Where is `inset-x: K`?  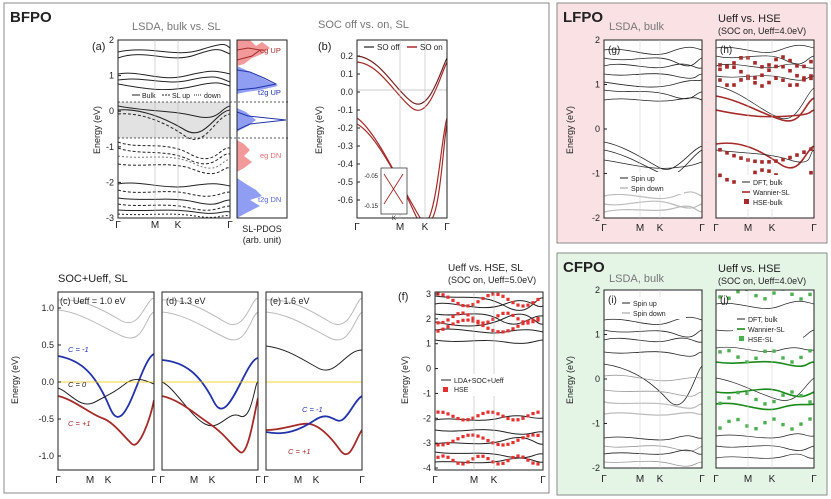
inset-x: K is located at coordinates (394, 219).